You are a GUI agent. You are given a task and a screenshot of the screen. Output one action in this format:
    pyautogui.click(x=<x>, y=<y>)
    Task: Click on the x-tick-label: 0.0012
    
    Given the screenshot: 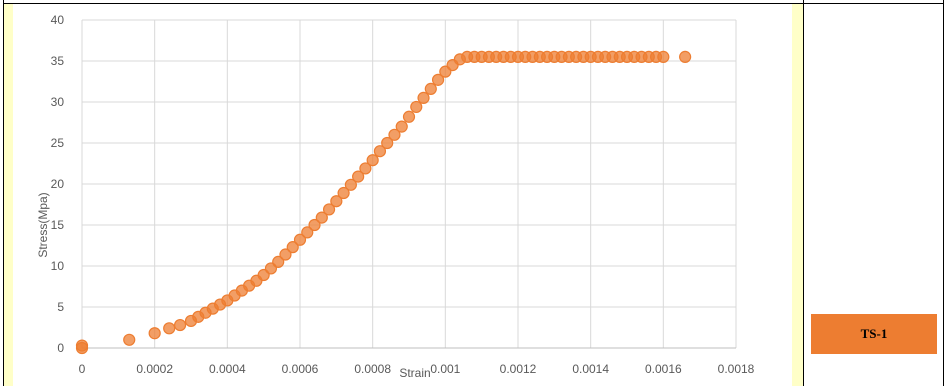 What is the action you would take?
    pyautogui.click(x=518, y=369)
    